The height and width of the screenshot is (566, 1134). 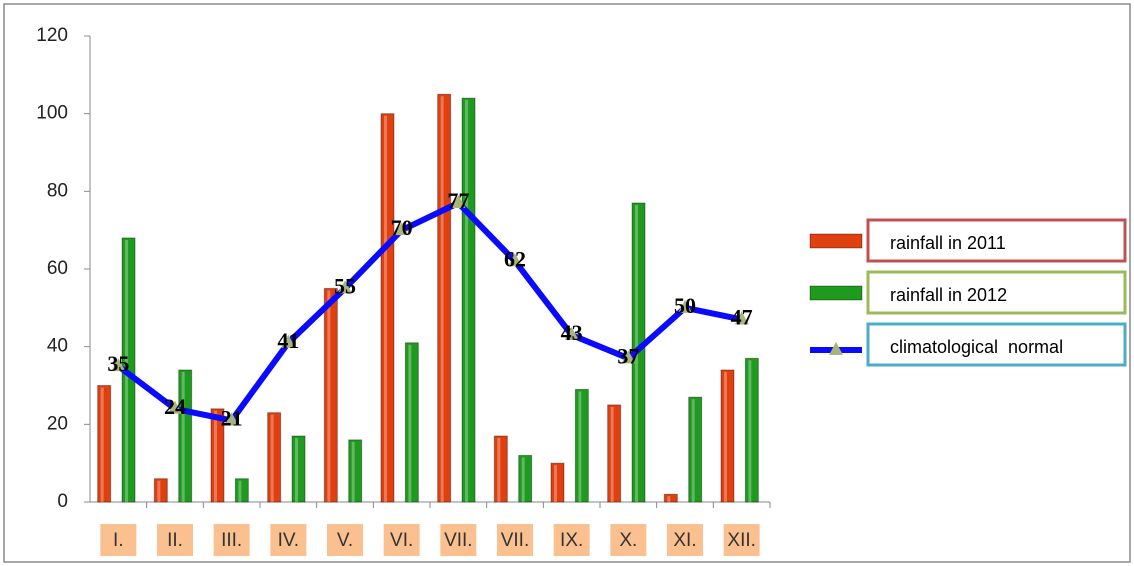 I want to click on data-label: 24, so click(x=175, y=406).